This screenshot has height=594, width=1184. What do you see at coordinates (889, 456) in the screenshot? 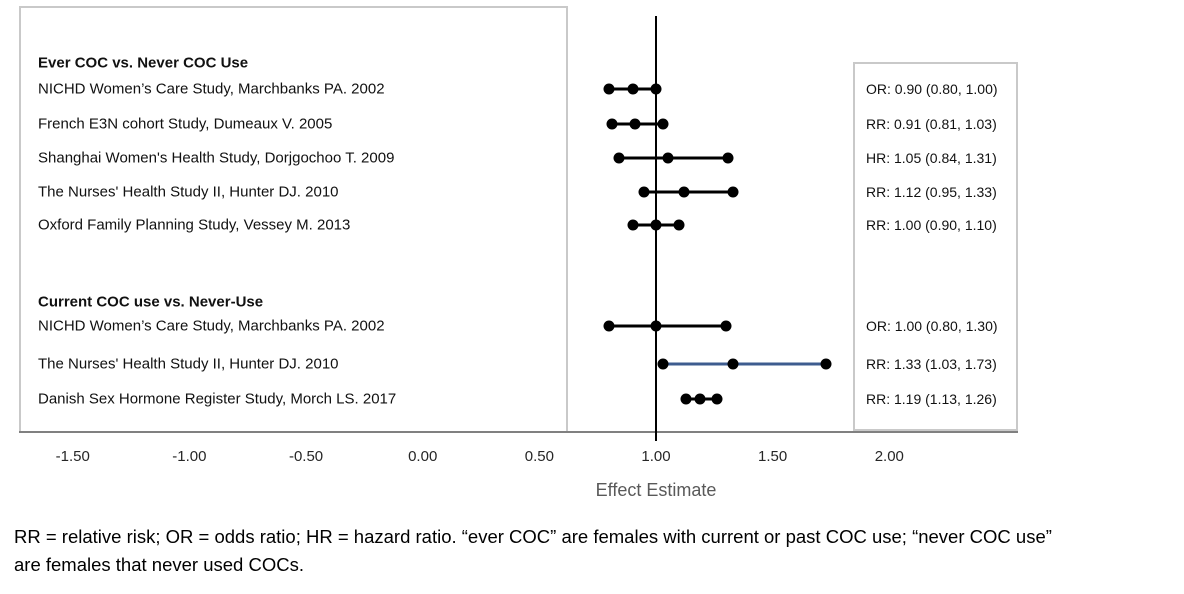
I see `x-tick-label: 2.00` at bounding box center [889, 456].